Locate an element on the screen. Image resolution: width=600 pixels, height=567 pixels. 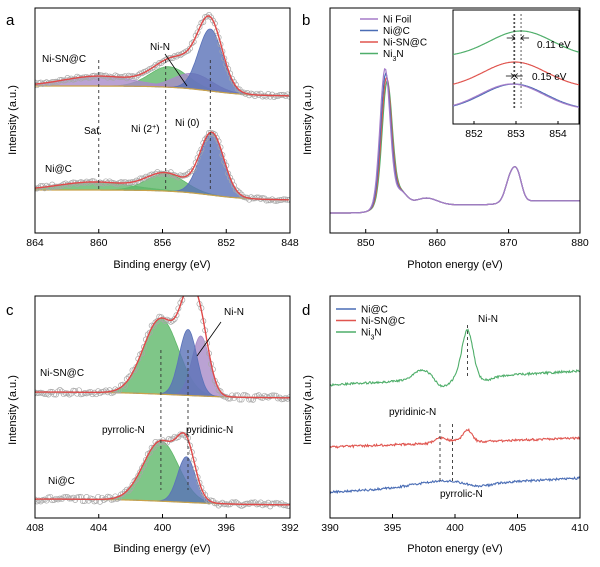
x-tick-label: 856 is located at coordinates (163, 243).